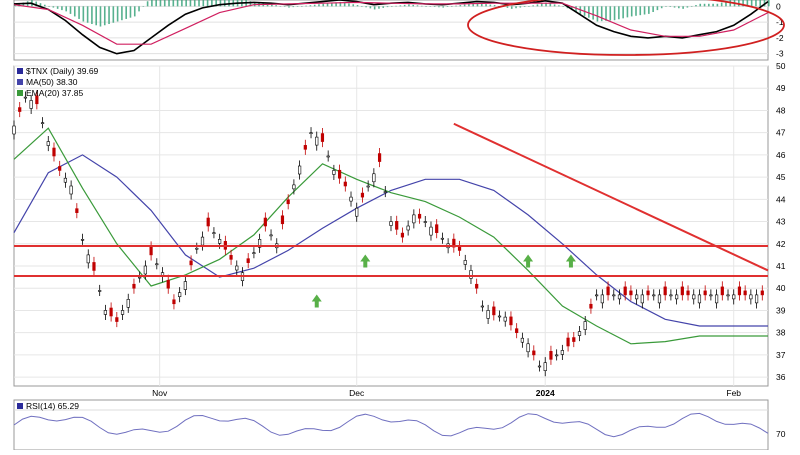  I want to click on price-tick-label: 36, so click(781, 377).